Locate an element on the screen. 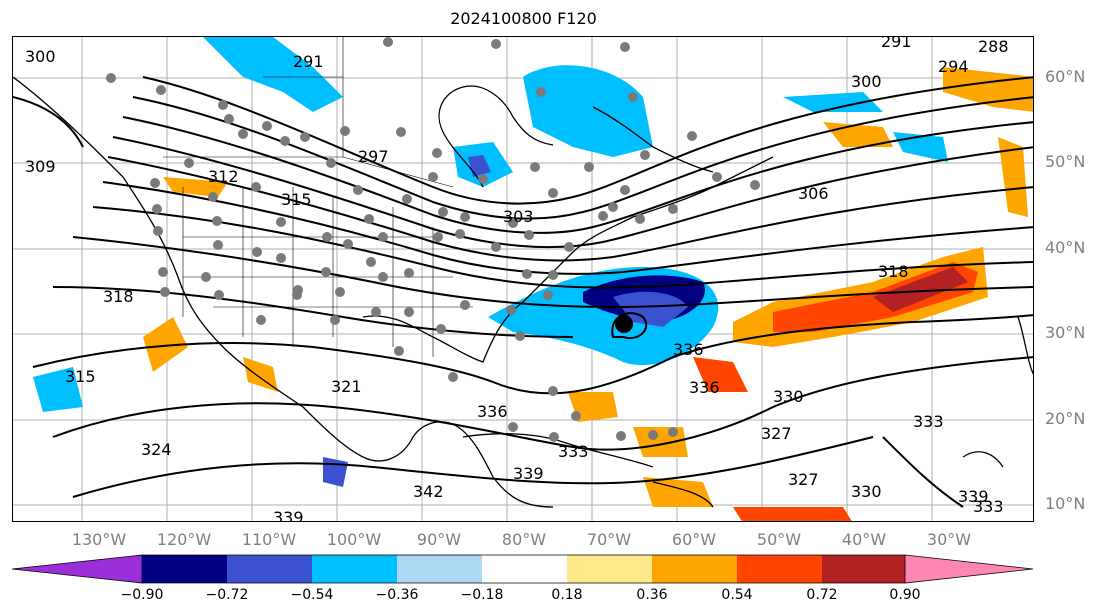 This screenshot has height=615, width=1105. lat-label: 30°N is located at coordinates (1065, 332).